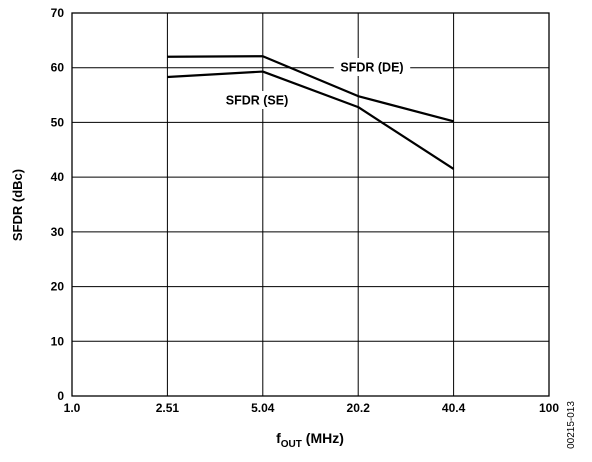 The image size is (592, 462). Describe the element at coordinates (58, 204) in the screenshot. I see `y-tick-labels: 0 10 20 30 40 50 60 70` at that location.